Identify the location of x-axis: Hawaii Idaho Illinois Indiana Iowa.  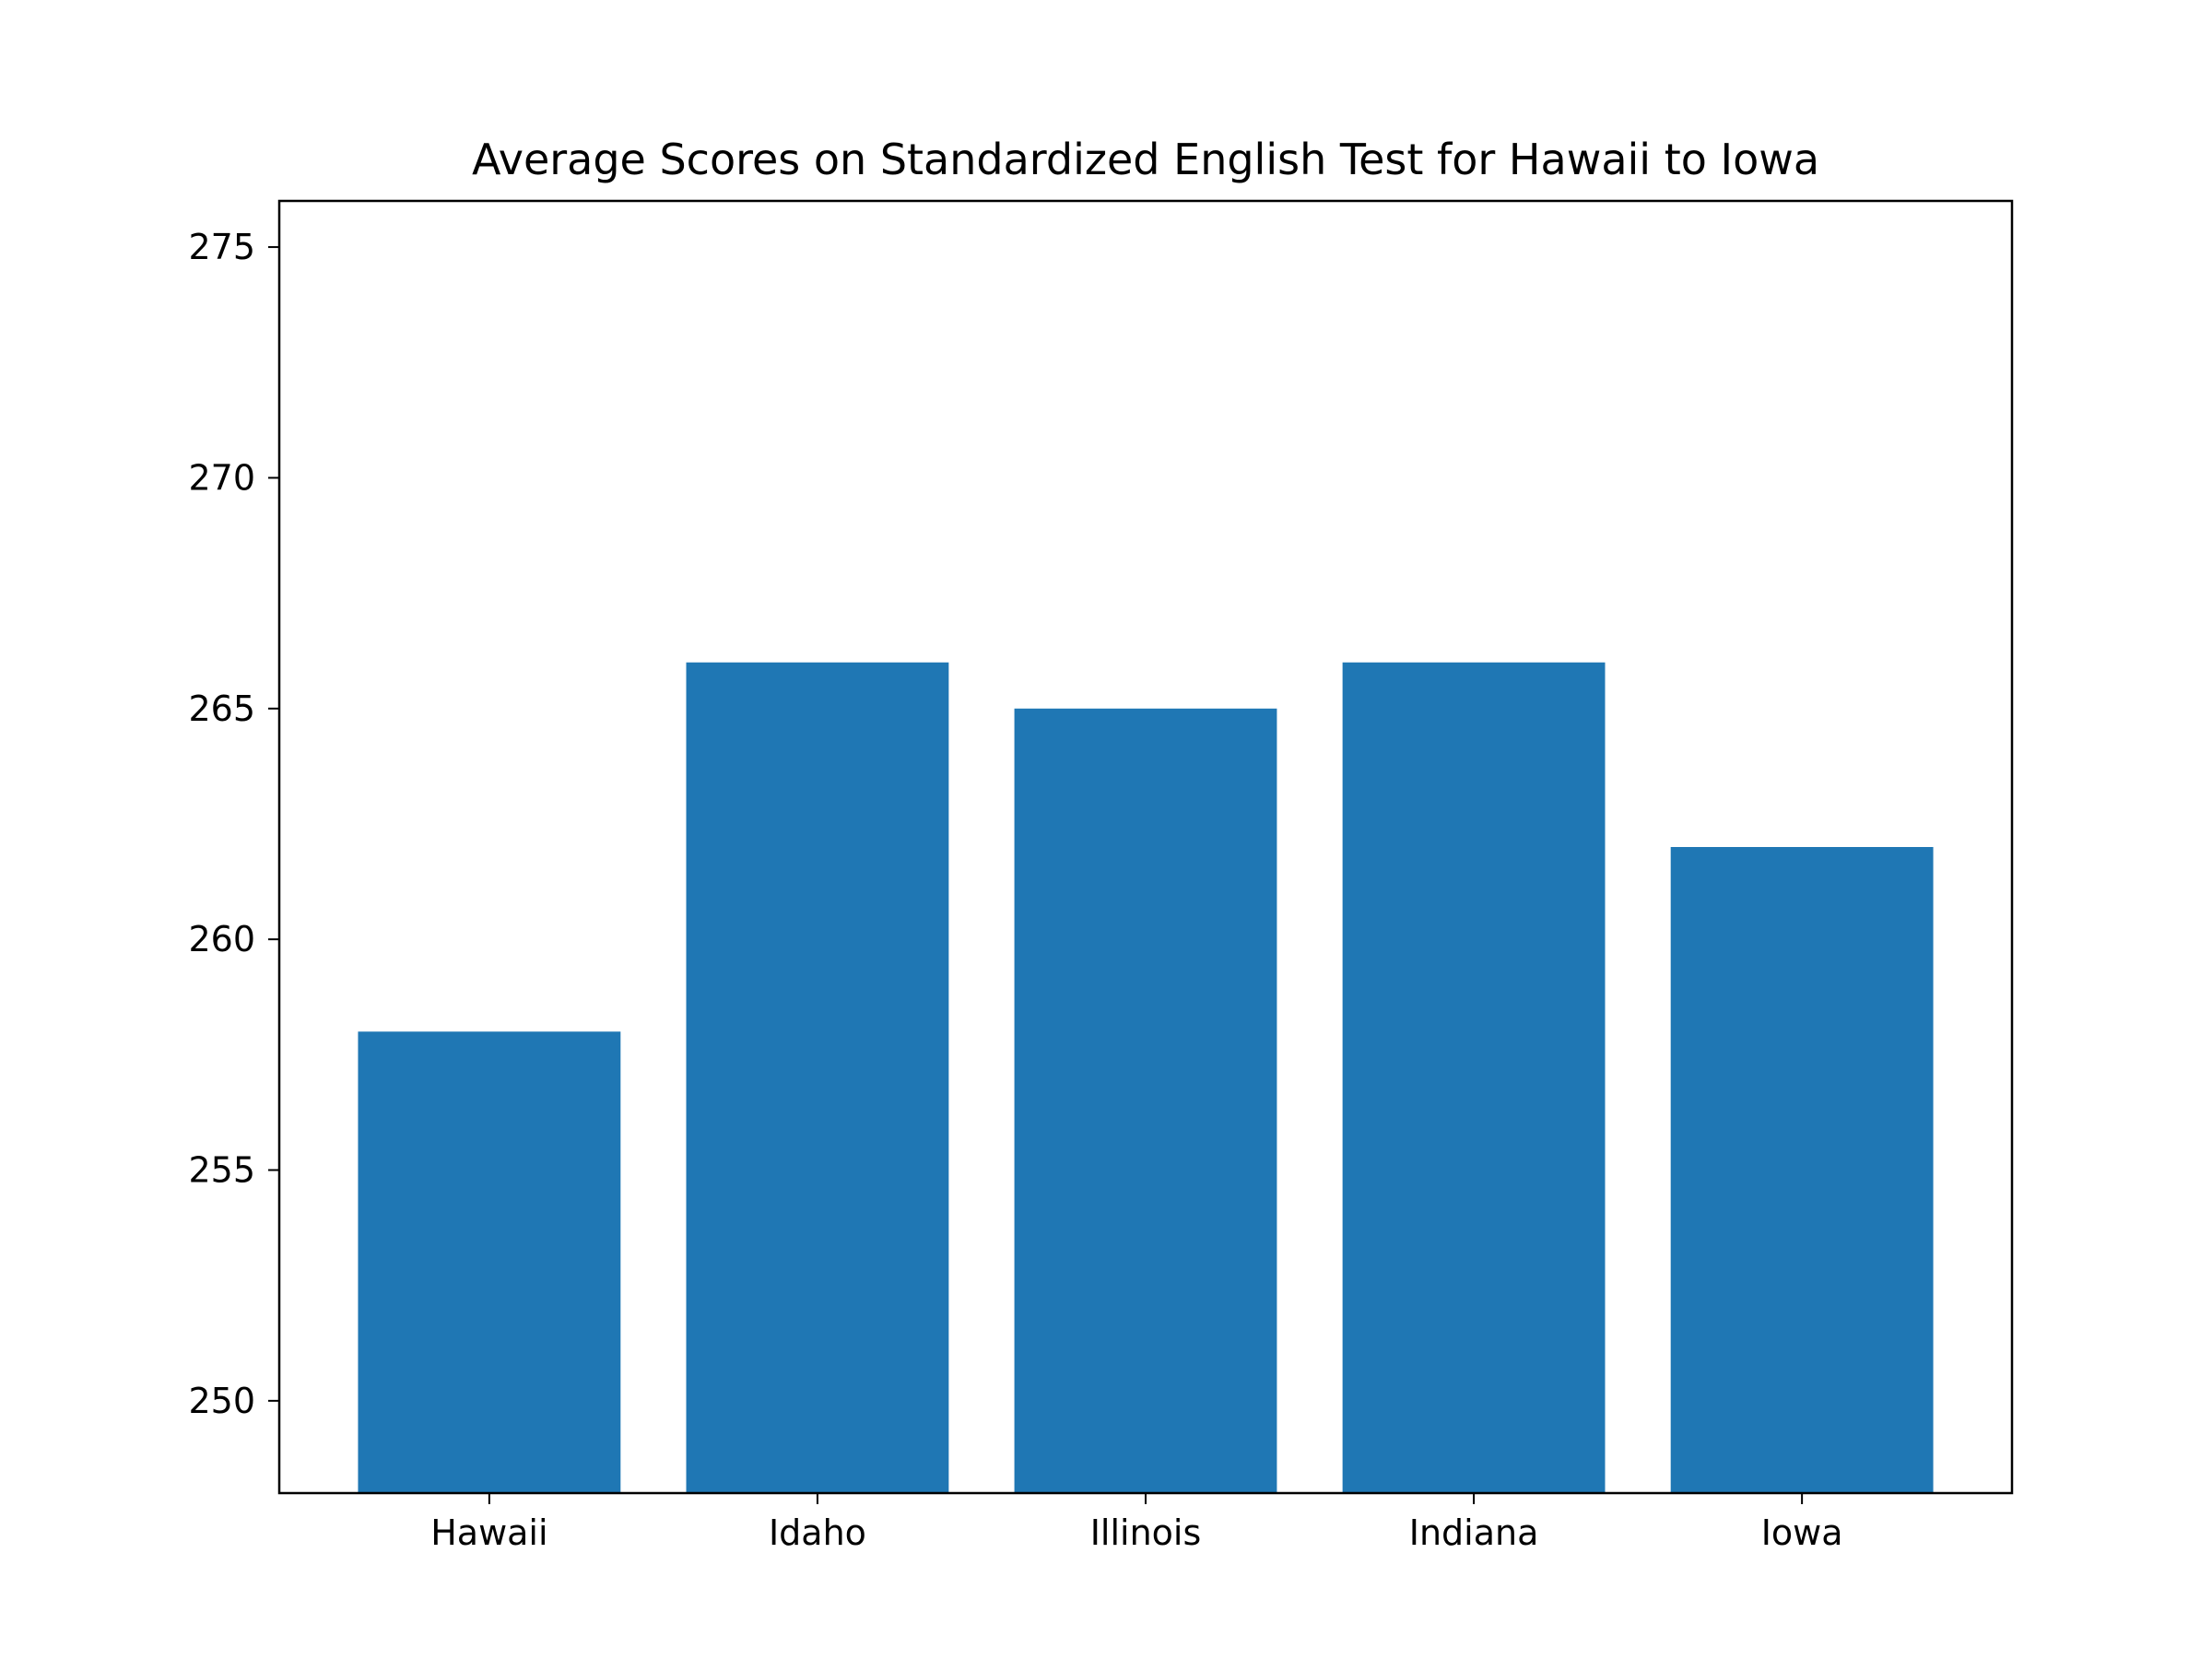
(1136, 1523).